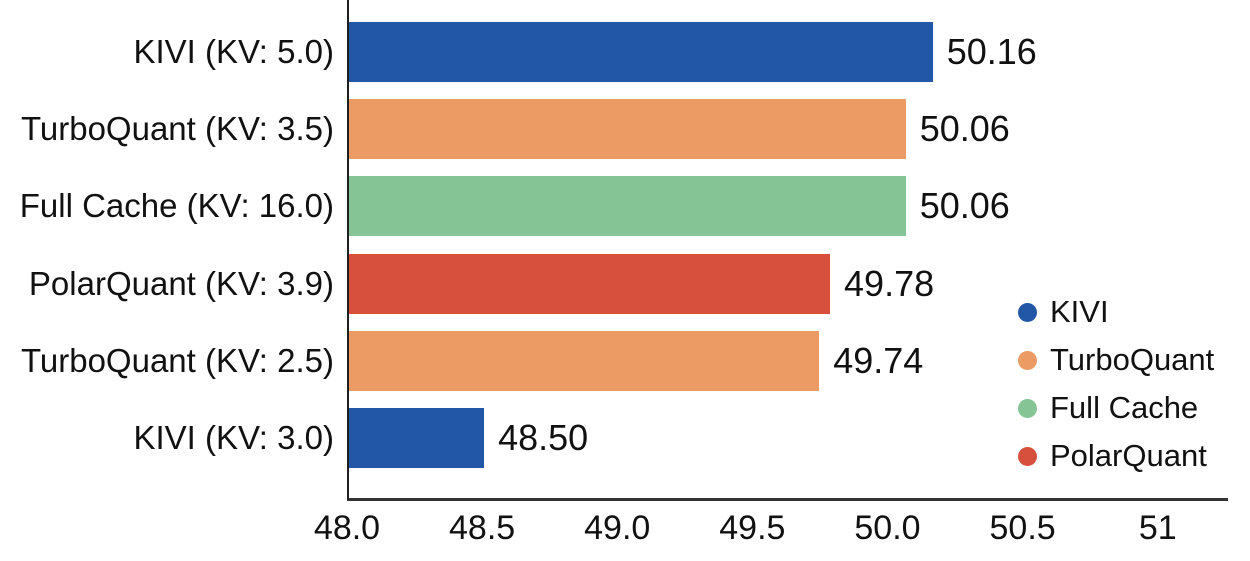 The image size is (1250, 561). I want to click on legend-item-polarquant: PolarQuant, so click(1116, 456).